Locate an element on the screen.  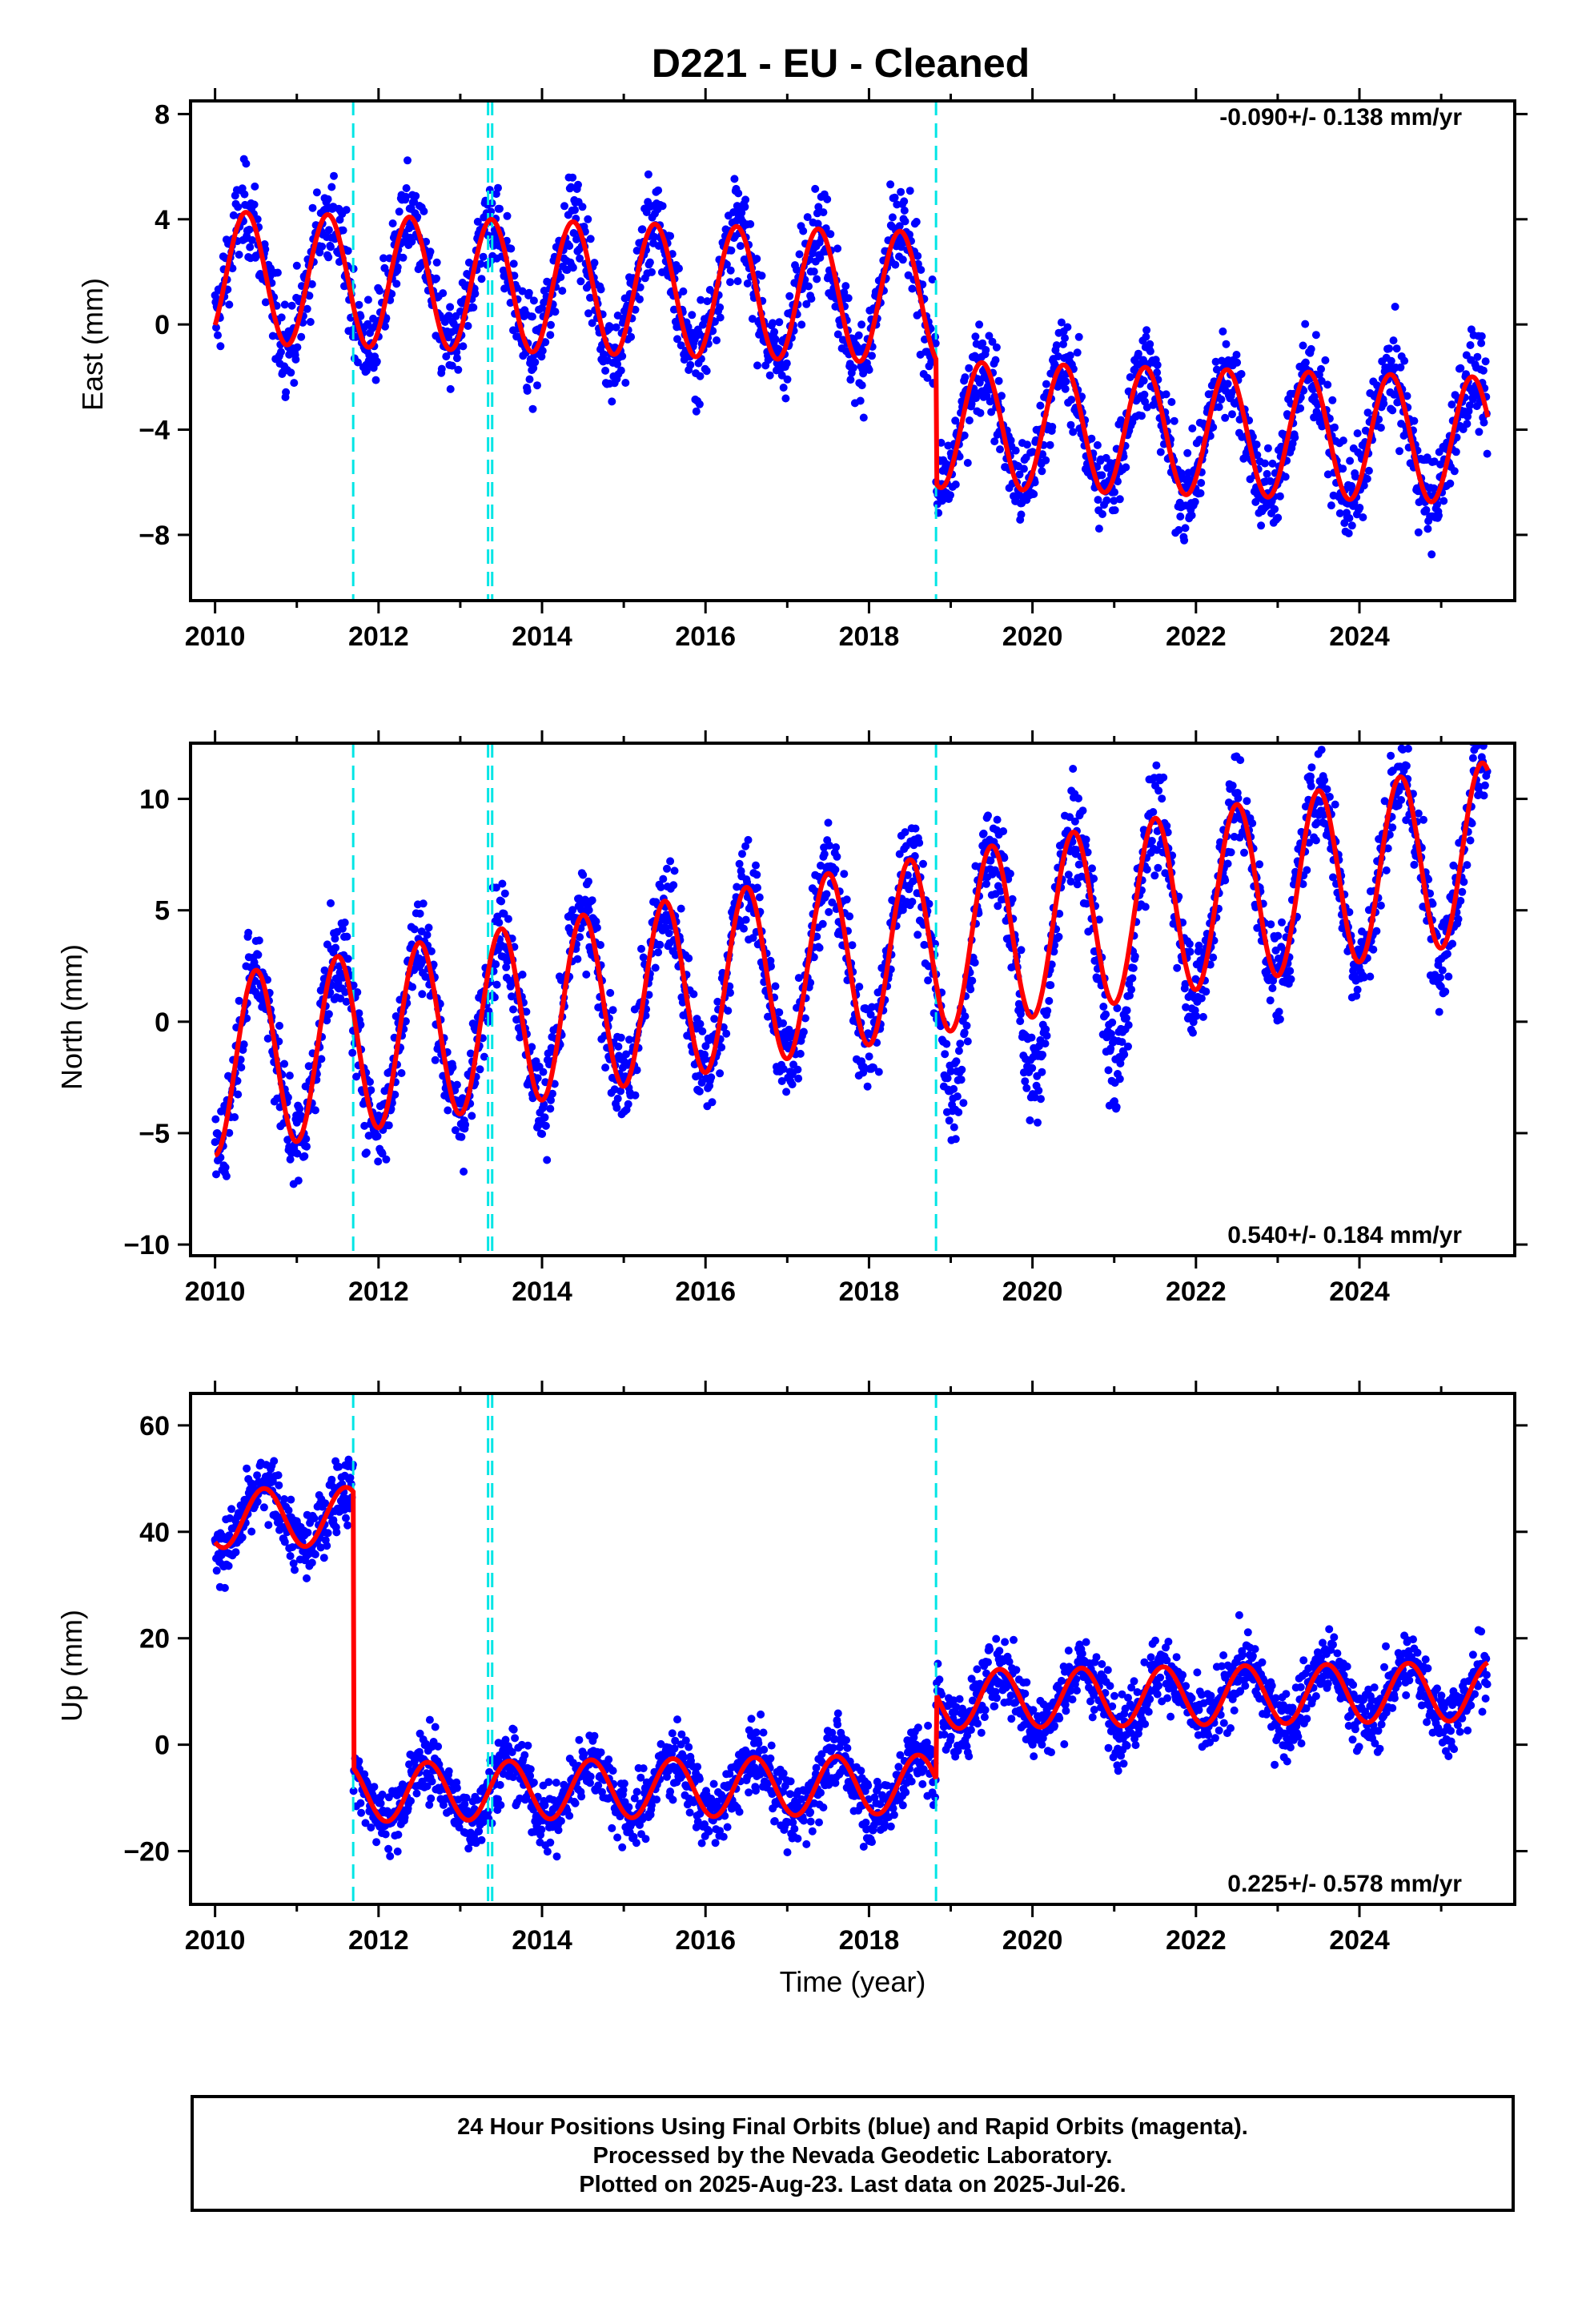
east-data-points is located at coordinates (851, 357).